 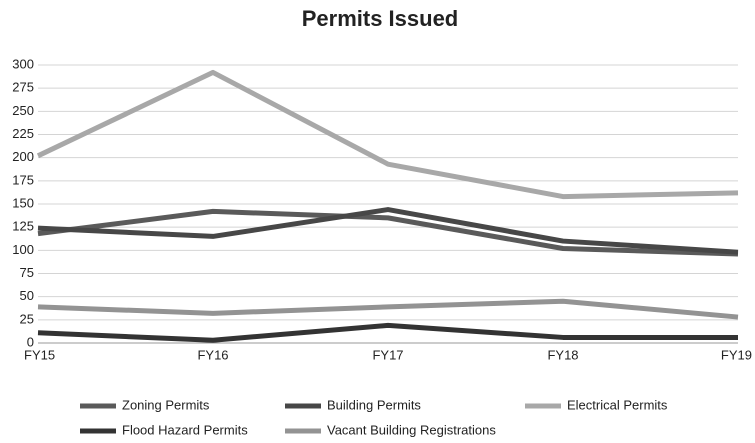 What do you see at coordinates (23, 63) in the screenshot?
I see `y-tick-label: 300` at bounding box center [23, 63].